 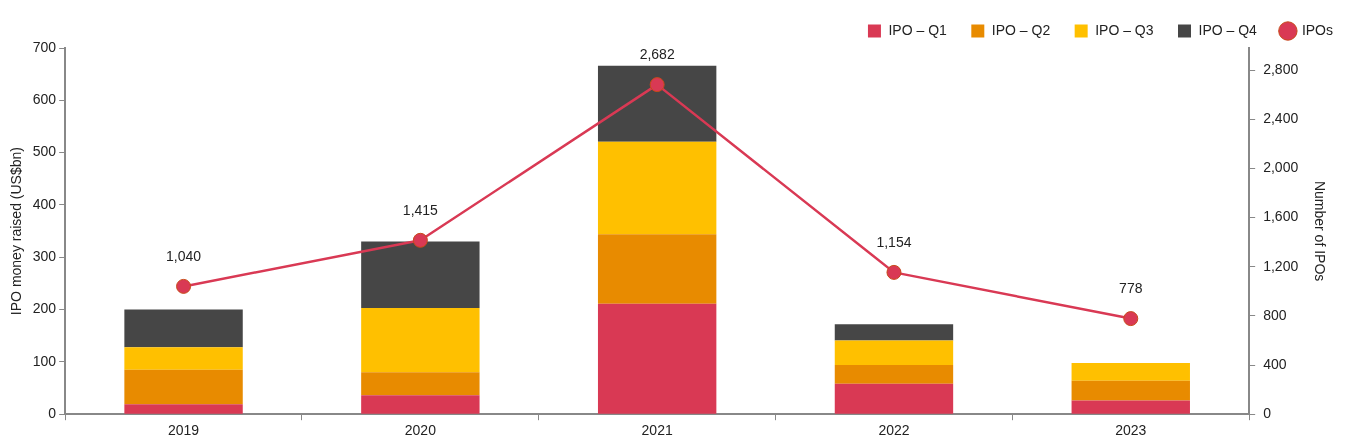 What do you see at coordinates (44, 308) in the screenshot?
I see `y-tick-label: 200` at bounding box center [44, 308].